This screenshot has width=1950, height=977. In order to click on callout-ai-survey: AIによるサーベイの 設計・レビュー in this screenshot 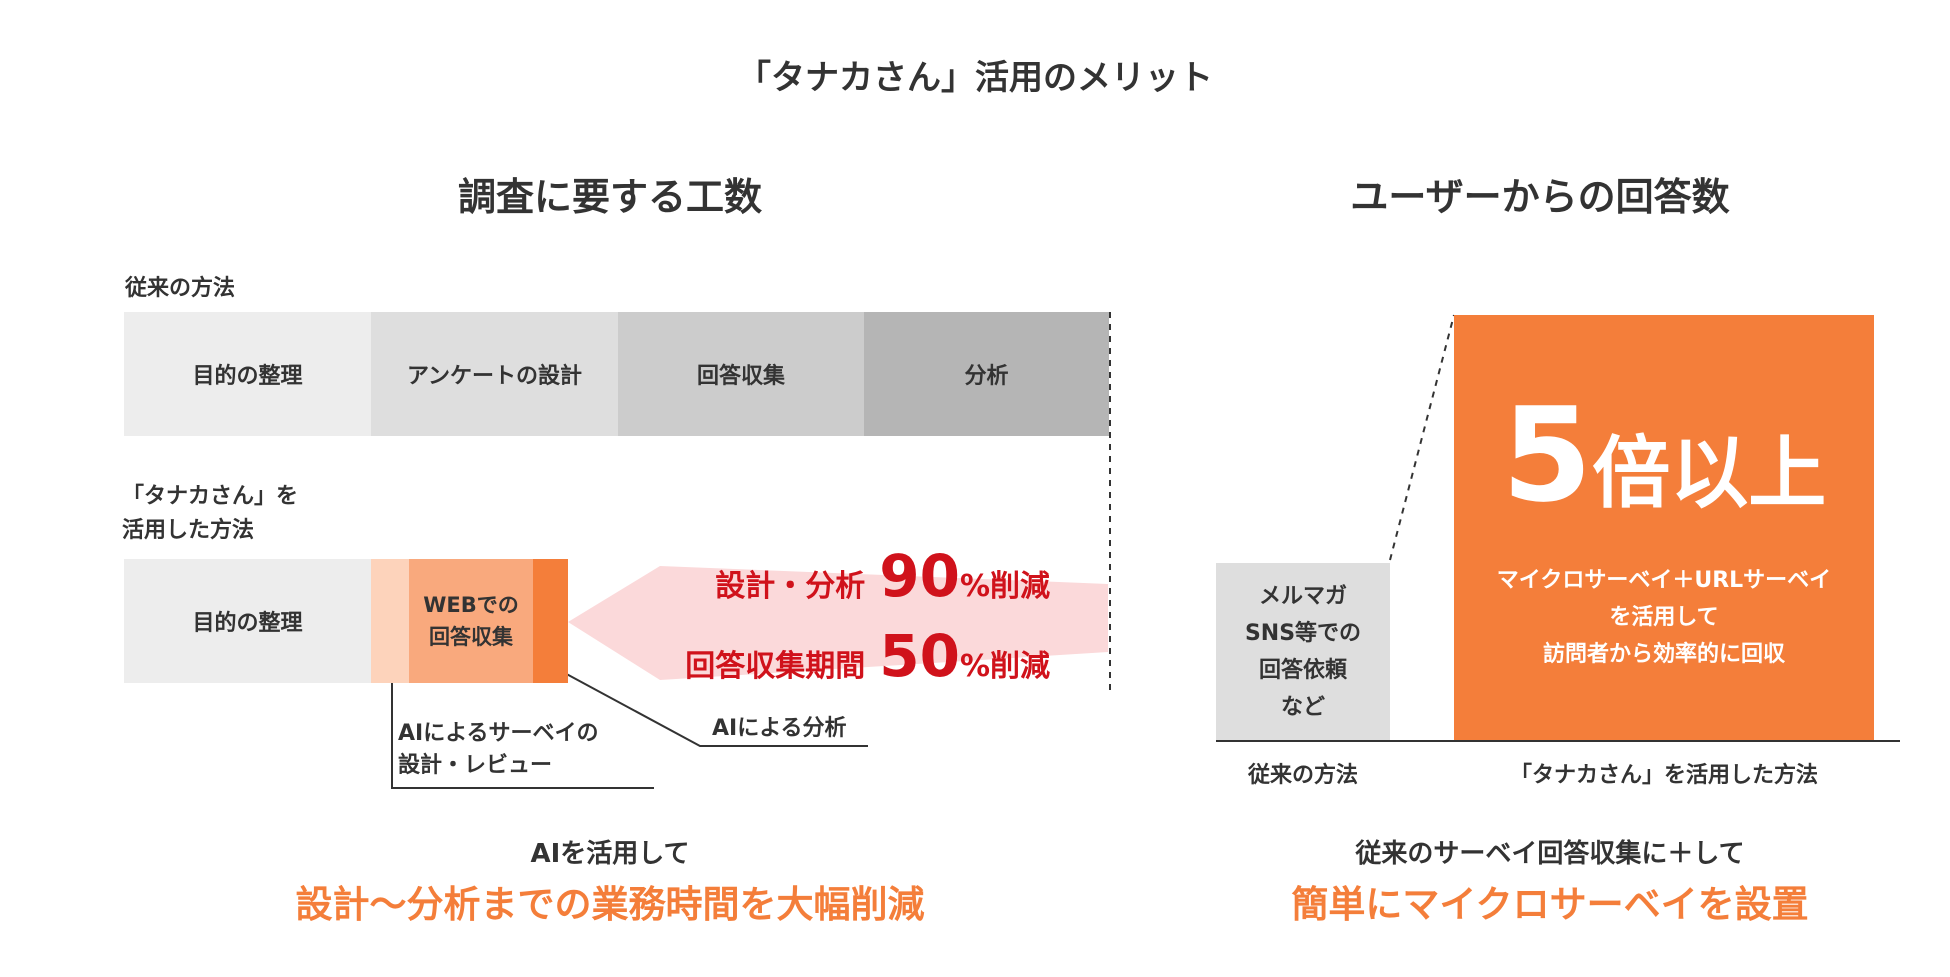, I will do `click(498, 750)`.